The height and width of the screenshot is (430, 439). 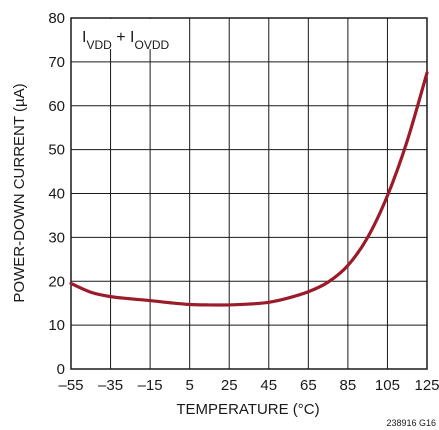 I want to click on x-tick-labels: –55 –35 –15 5 25 45 65 85 105 125, so click(x=248, y=385).